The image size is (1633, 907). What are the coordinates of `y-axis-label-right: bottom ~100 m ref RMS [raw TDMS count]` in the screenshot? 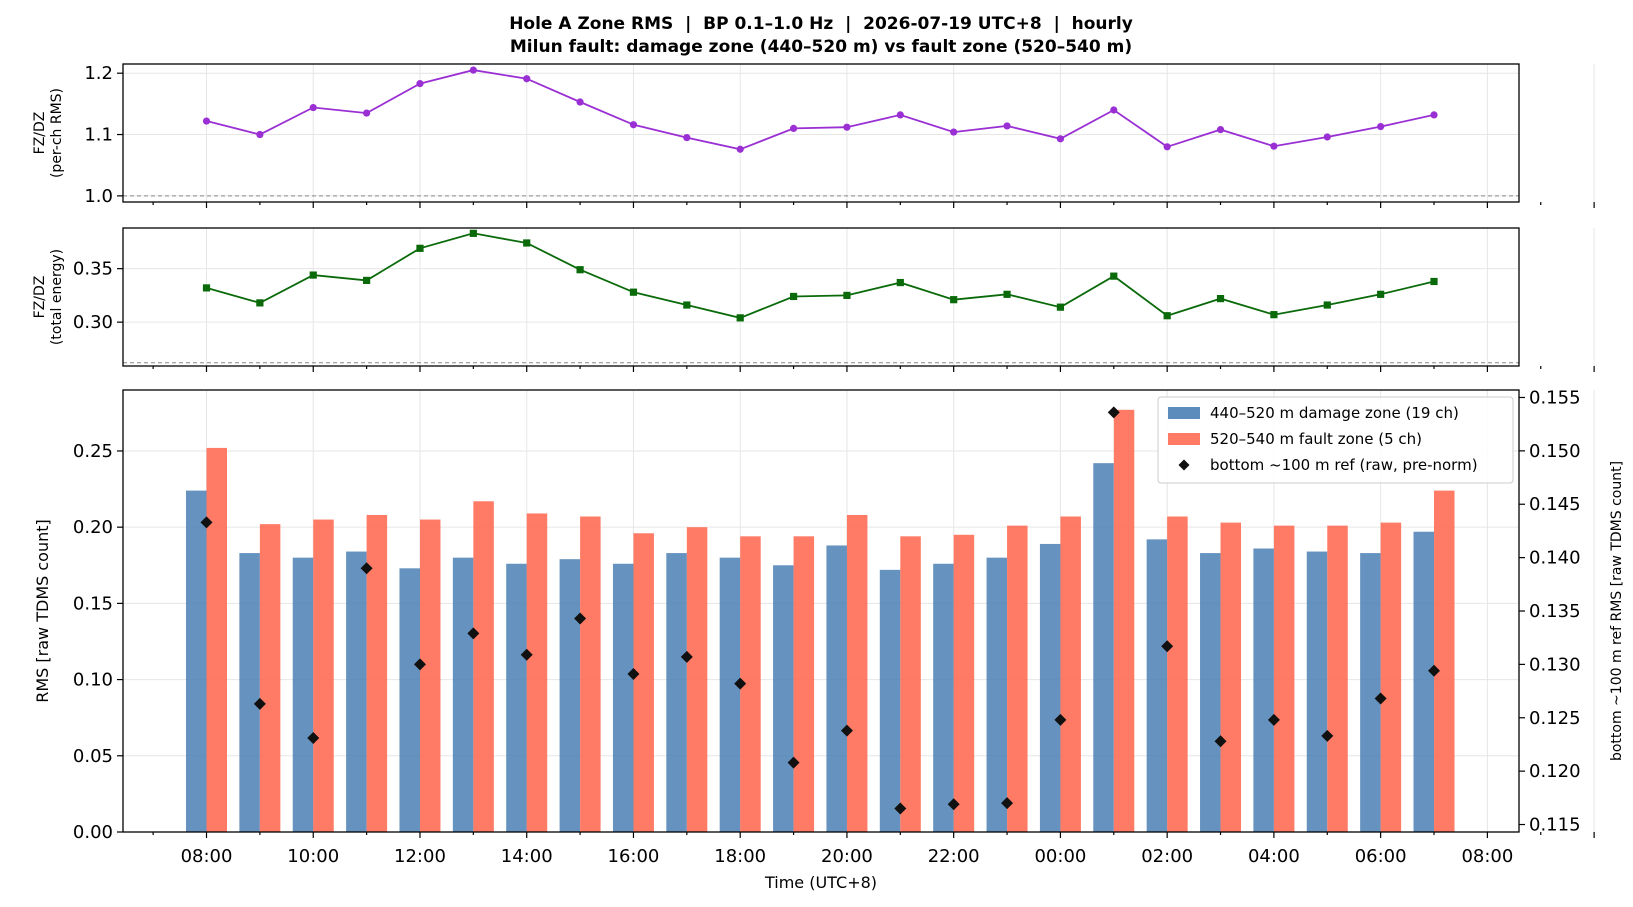 It's located at (1617, 611).